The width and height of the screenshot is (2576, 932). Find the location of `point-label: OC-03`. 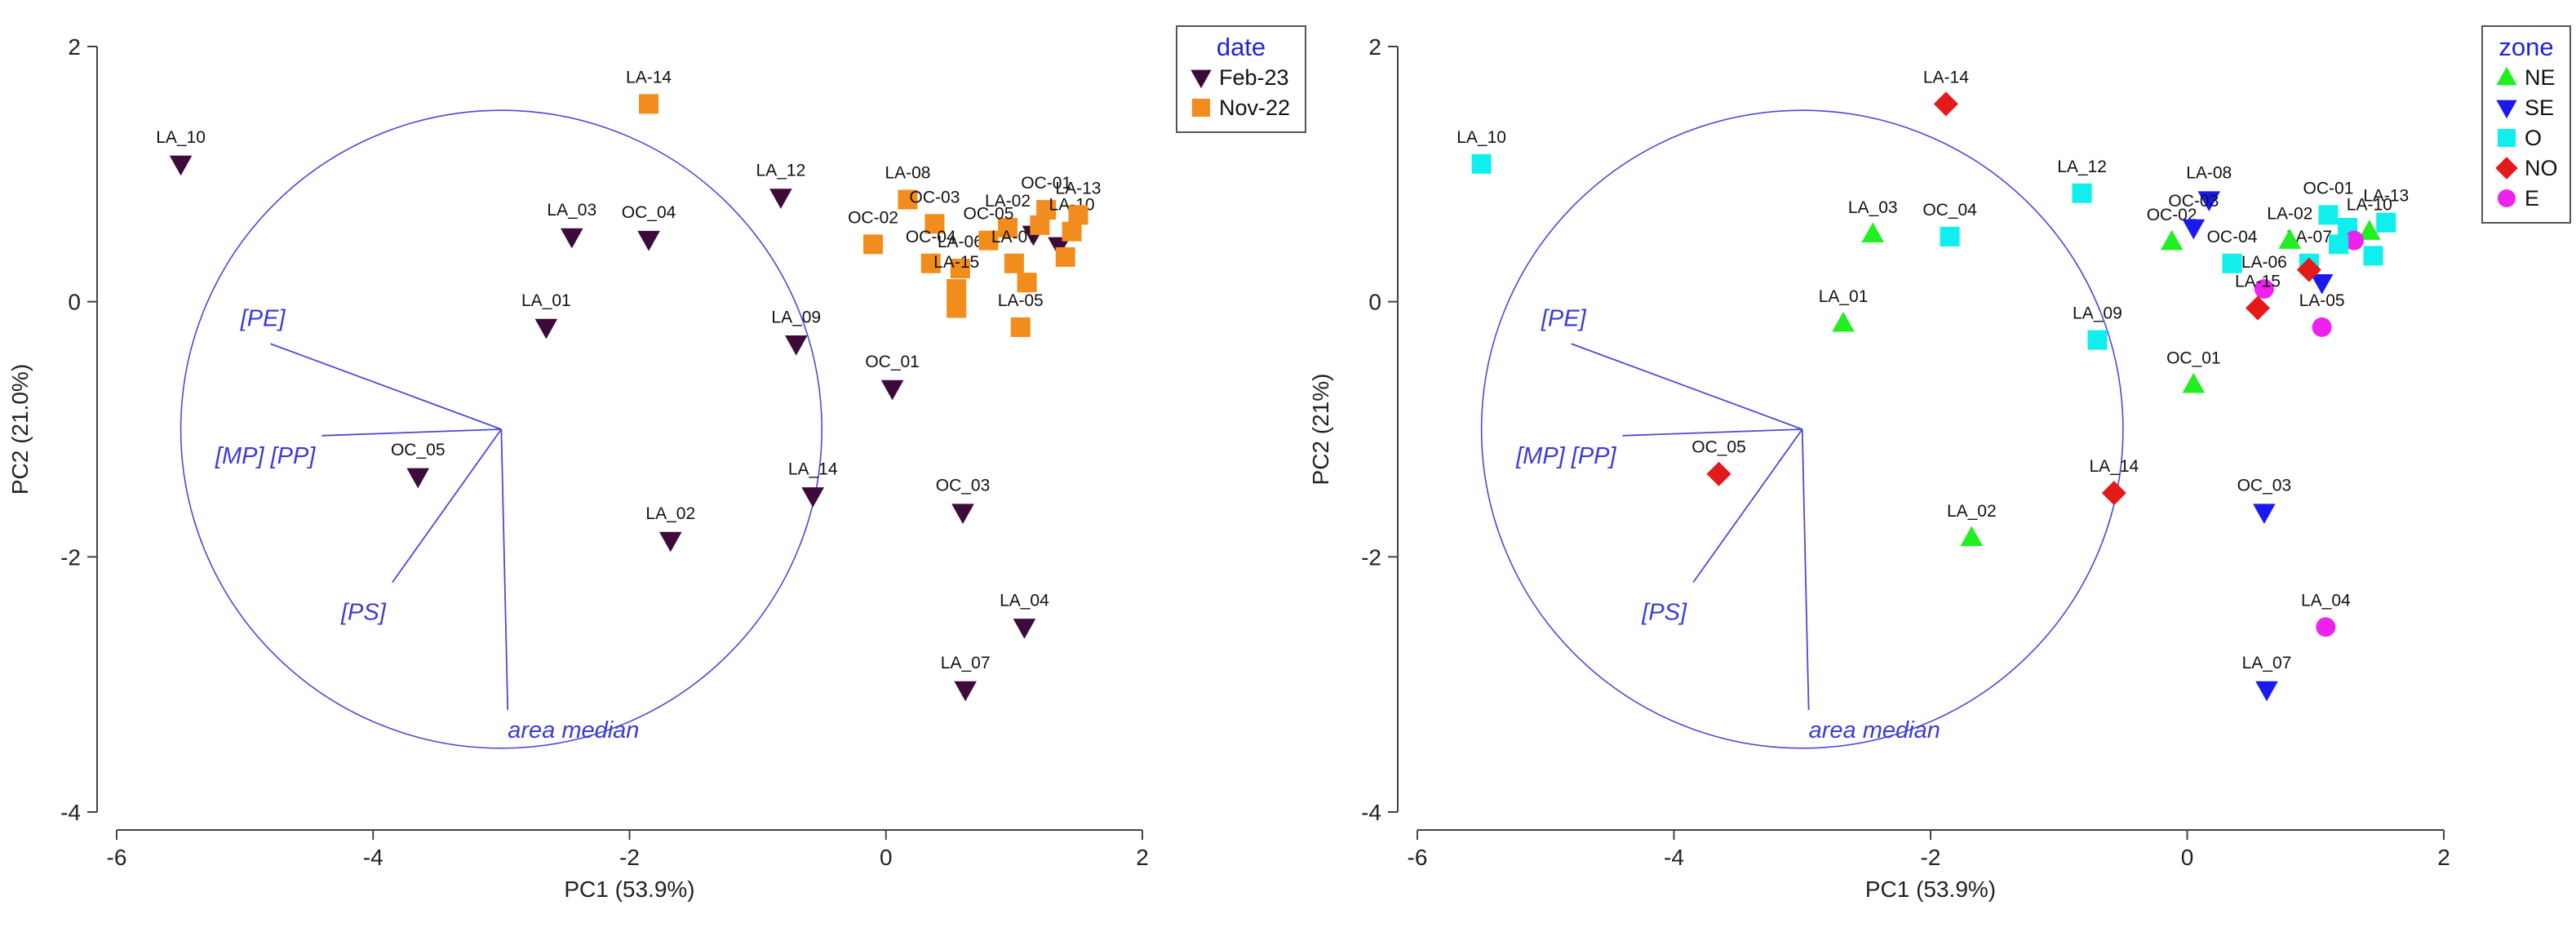

point-label: OC-03 is located at coordinates (935, 197).